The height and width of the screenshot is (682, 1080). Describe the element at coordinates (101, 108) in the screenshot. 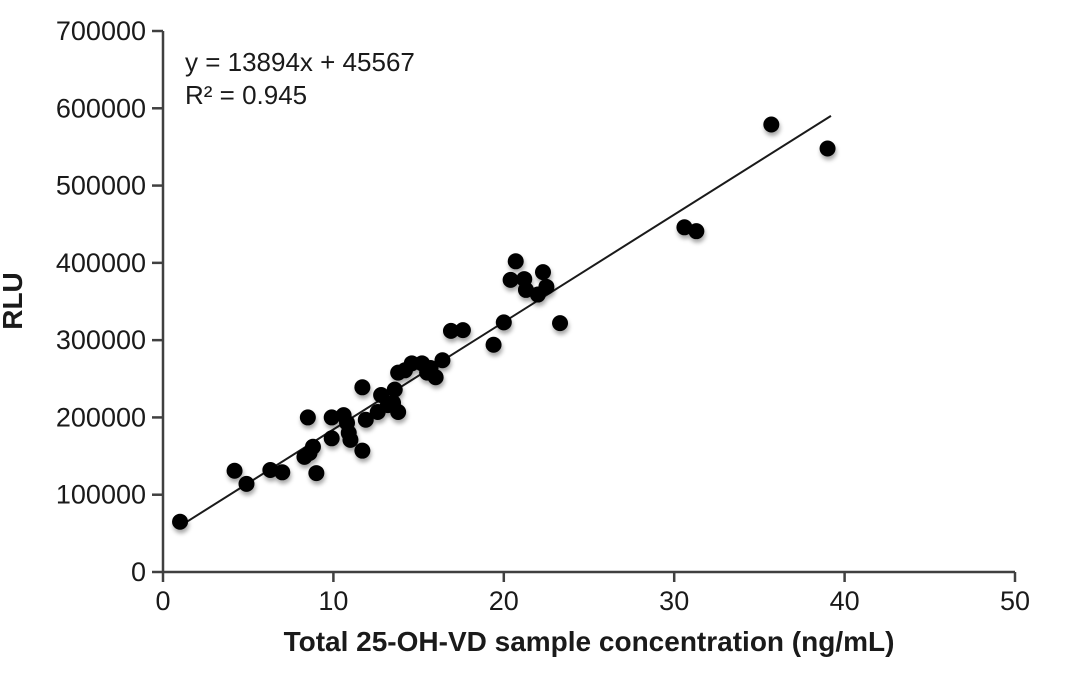

I see `y-tick-label: 600000` at that location.